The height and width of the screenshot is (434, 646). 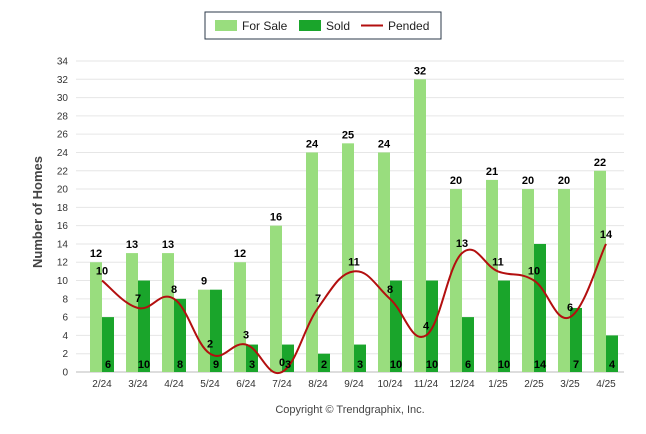 I want to click on label-pended: 2, so click(x=210, y=345).